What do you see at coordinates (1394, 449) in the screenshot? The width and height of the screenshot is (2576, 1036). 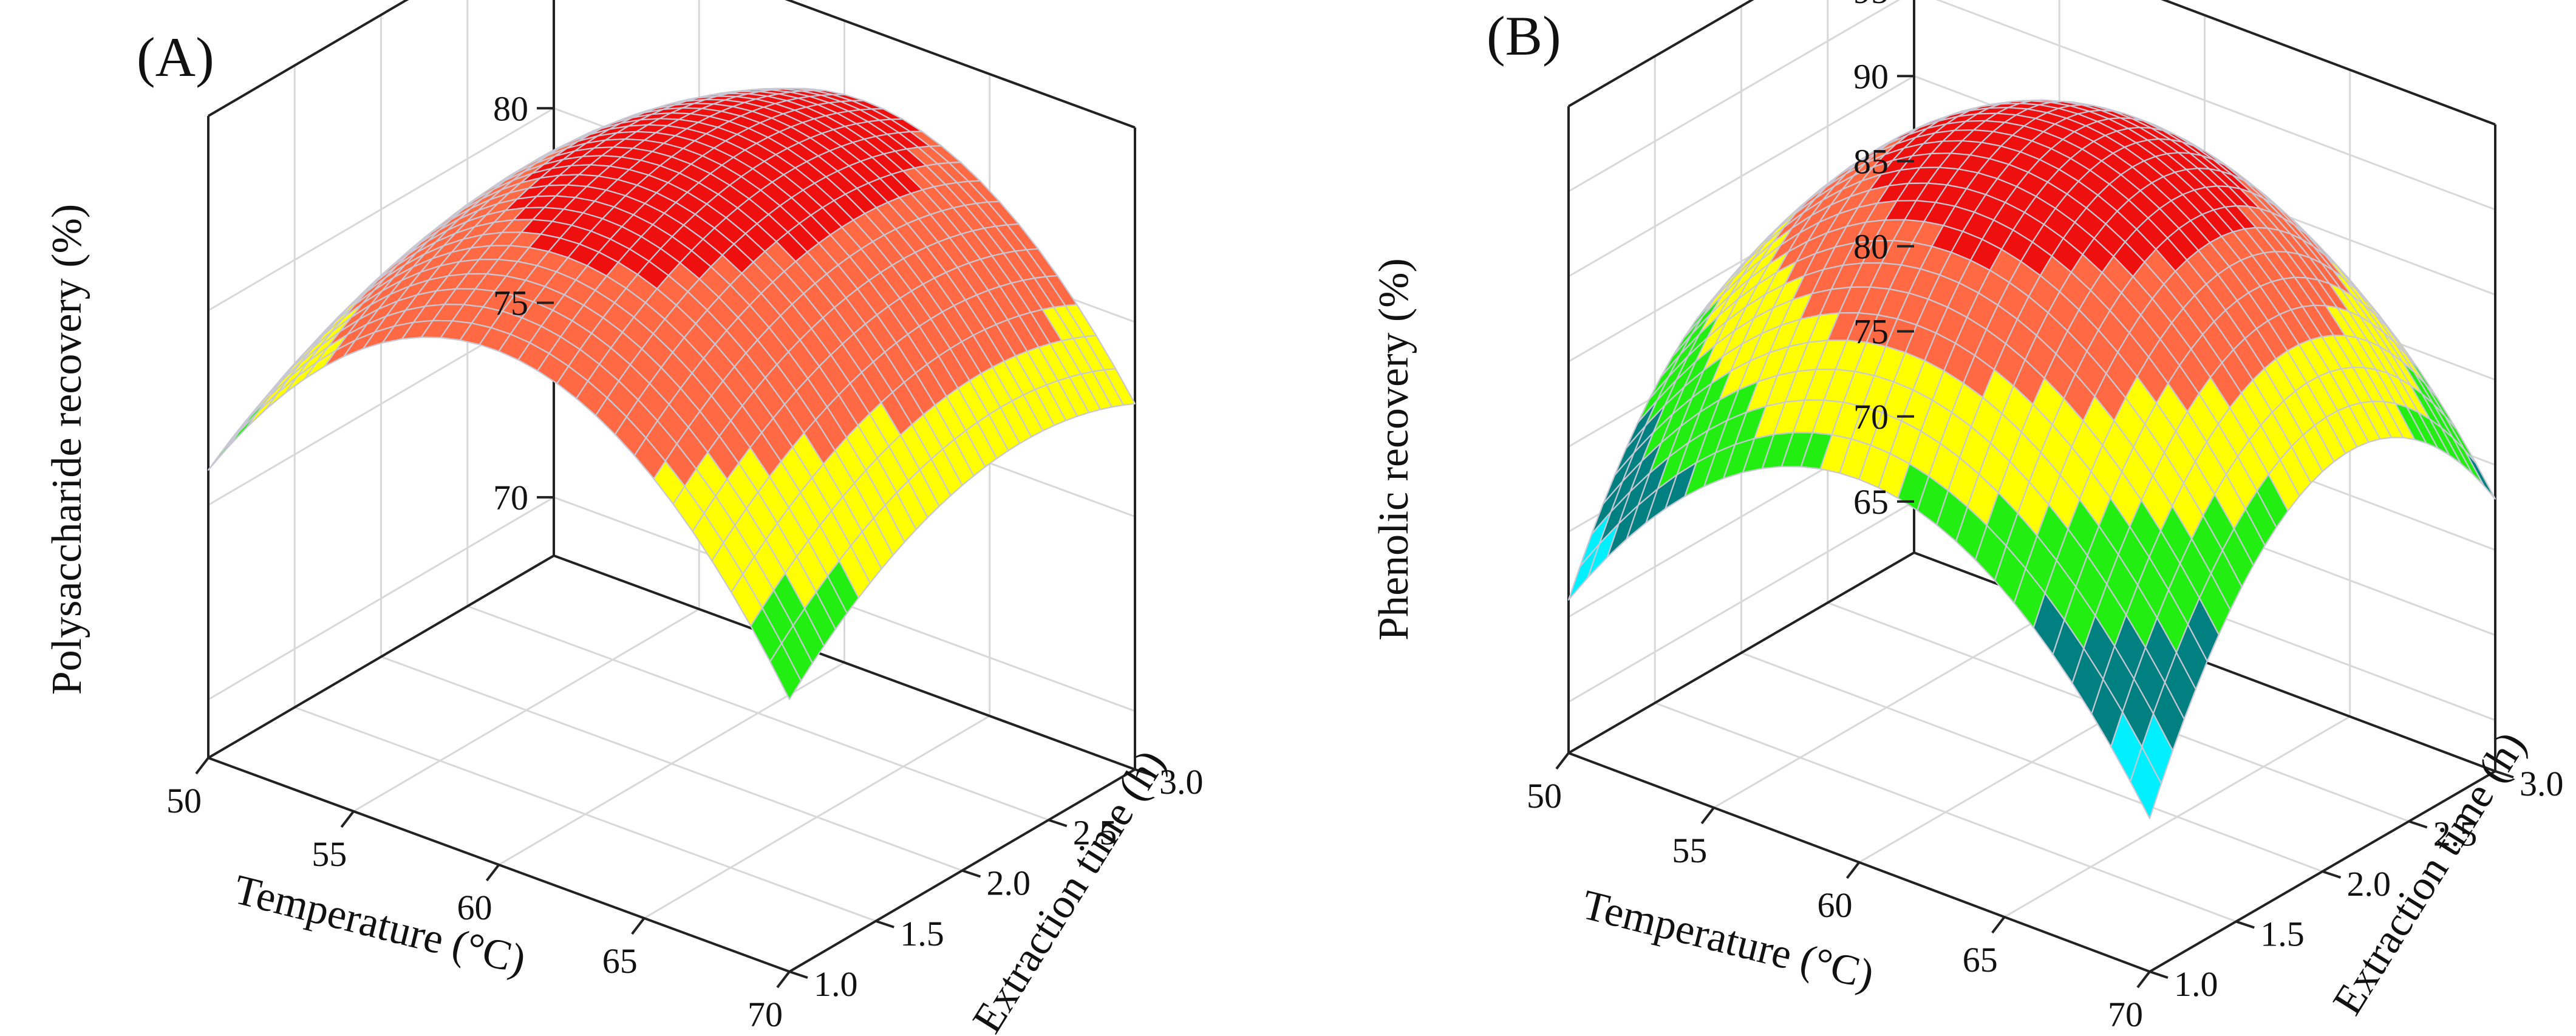 I see `panel-b-z-axis-title: Phenolic recovery (%)` at bounding box center [1394, 449].